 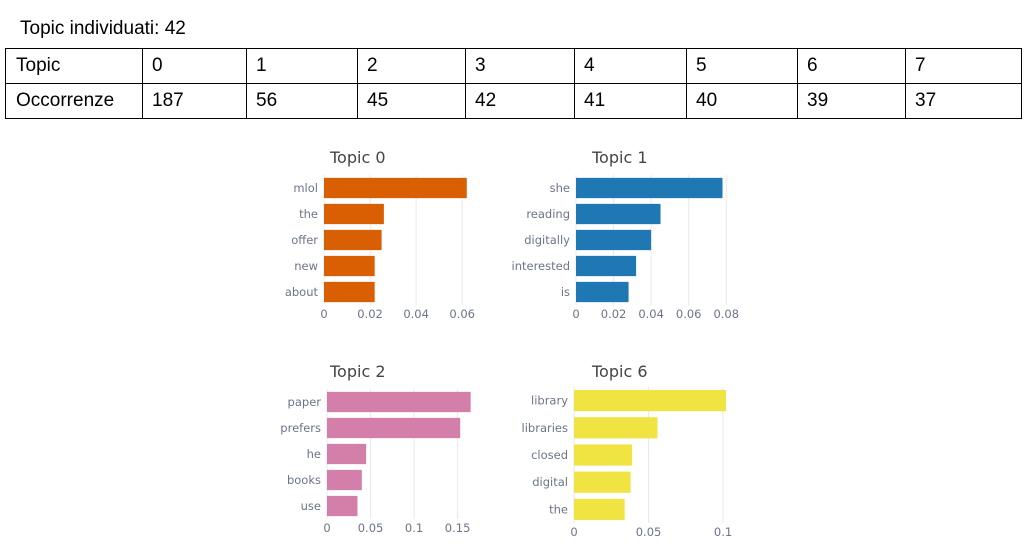 What do you see at coordinates (630, 66) in the screenshot?
I see `table-cell: 4` at bounding box center [630, 66].